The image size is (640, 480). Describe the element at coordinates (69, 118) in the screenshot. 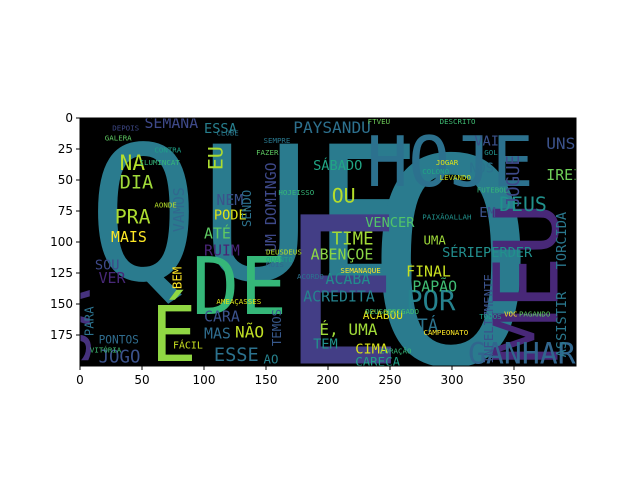

I see `y-tick-label: 0` at that location.